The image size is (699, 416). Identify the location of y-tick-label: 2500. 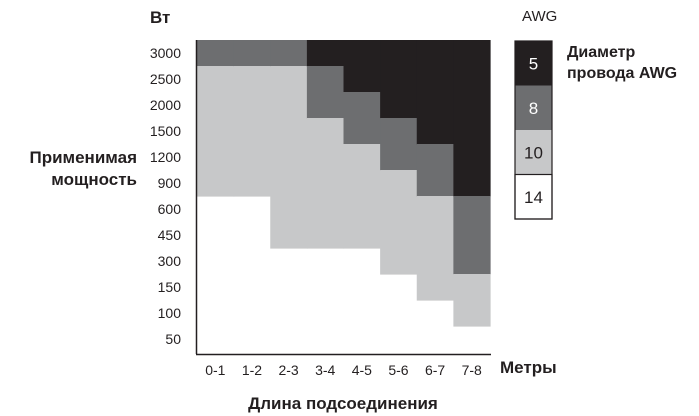
(165, 79).